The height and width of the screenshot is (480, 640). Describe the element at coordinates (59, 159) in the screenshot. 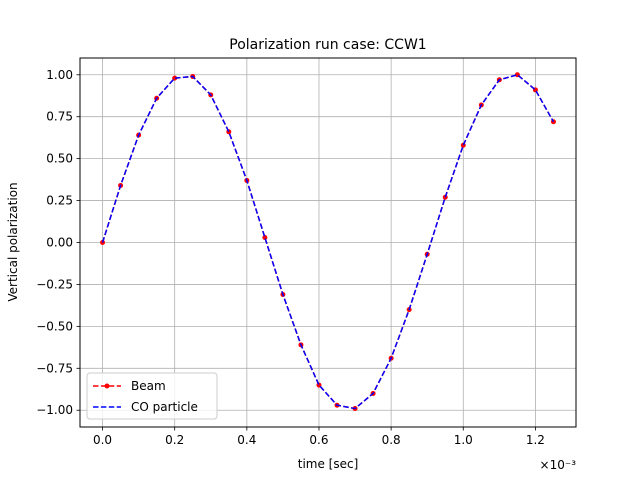

I see `y-tick-label: 0.50` at that location.